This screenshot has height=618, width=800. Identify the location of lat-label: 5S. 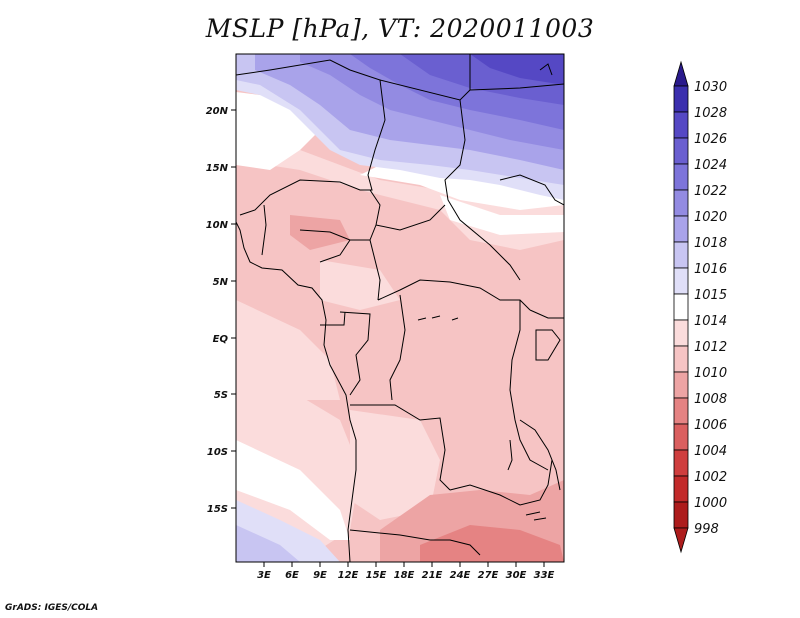
(221, 395).